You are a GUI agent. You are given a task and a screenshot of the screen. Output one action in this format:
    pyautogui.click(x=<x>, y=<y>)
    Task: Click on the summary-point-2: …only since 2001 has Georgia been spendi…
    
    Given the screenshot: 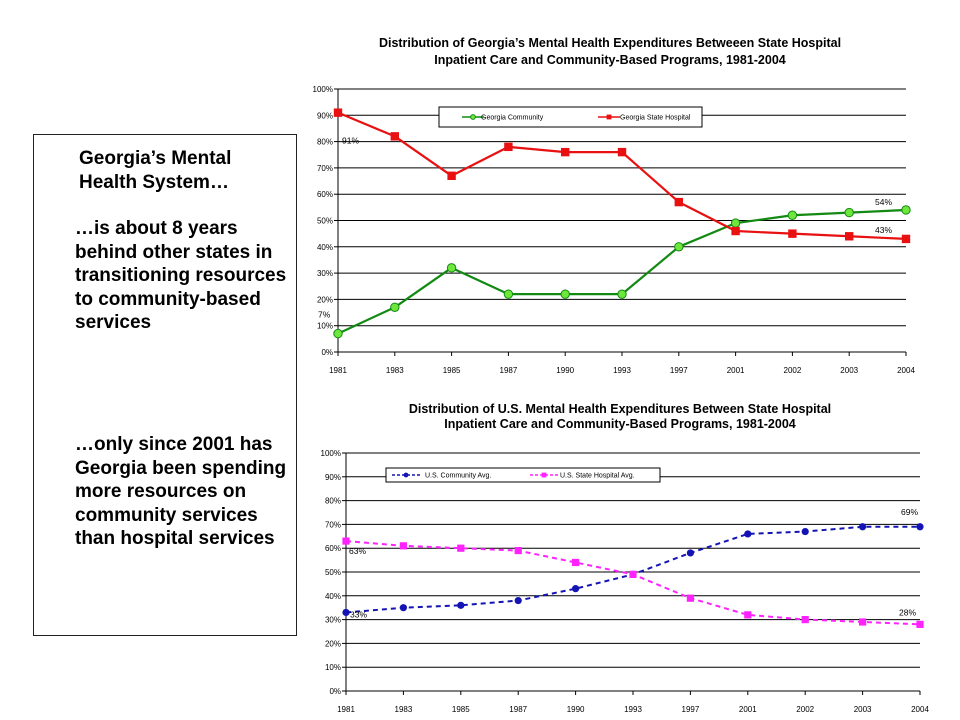 What is the action you would take?
    pyautogui.click(x=181, y=492)
    